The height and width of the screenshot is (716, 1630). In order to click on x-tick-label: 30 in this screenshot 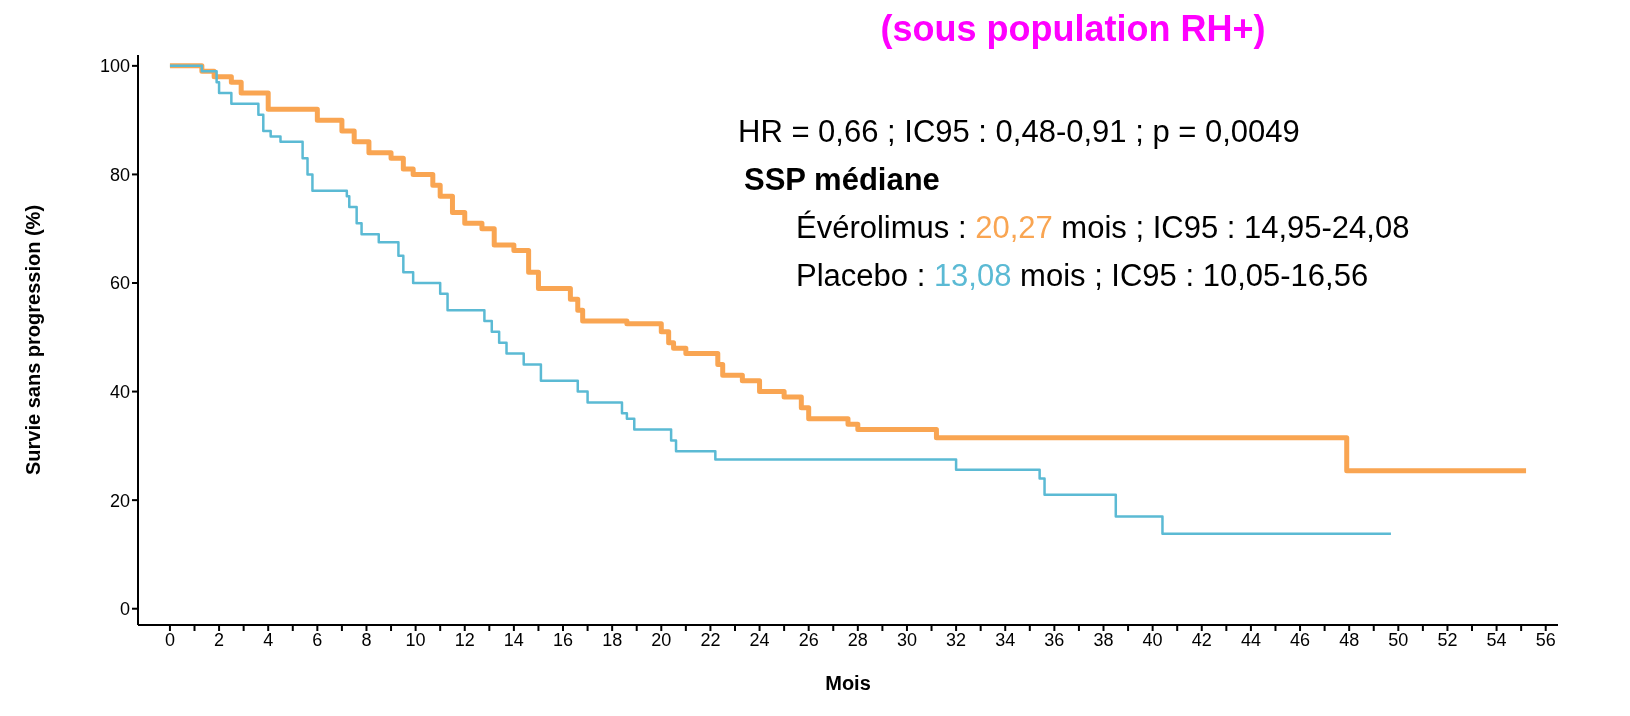, I will do `click(906, 639)`.